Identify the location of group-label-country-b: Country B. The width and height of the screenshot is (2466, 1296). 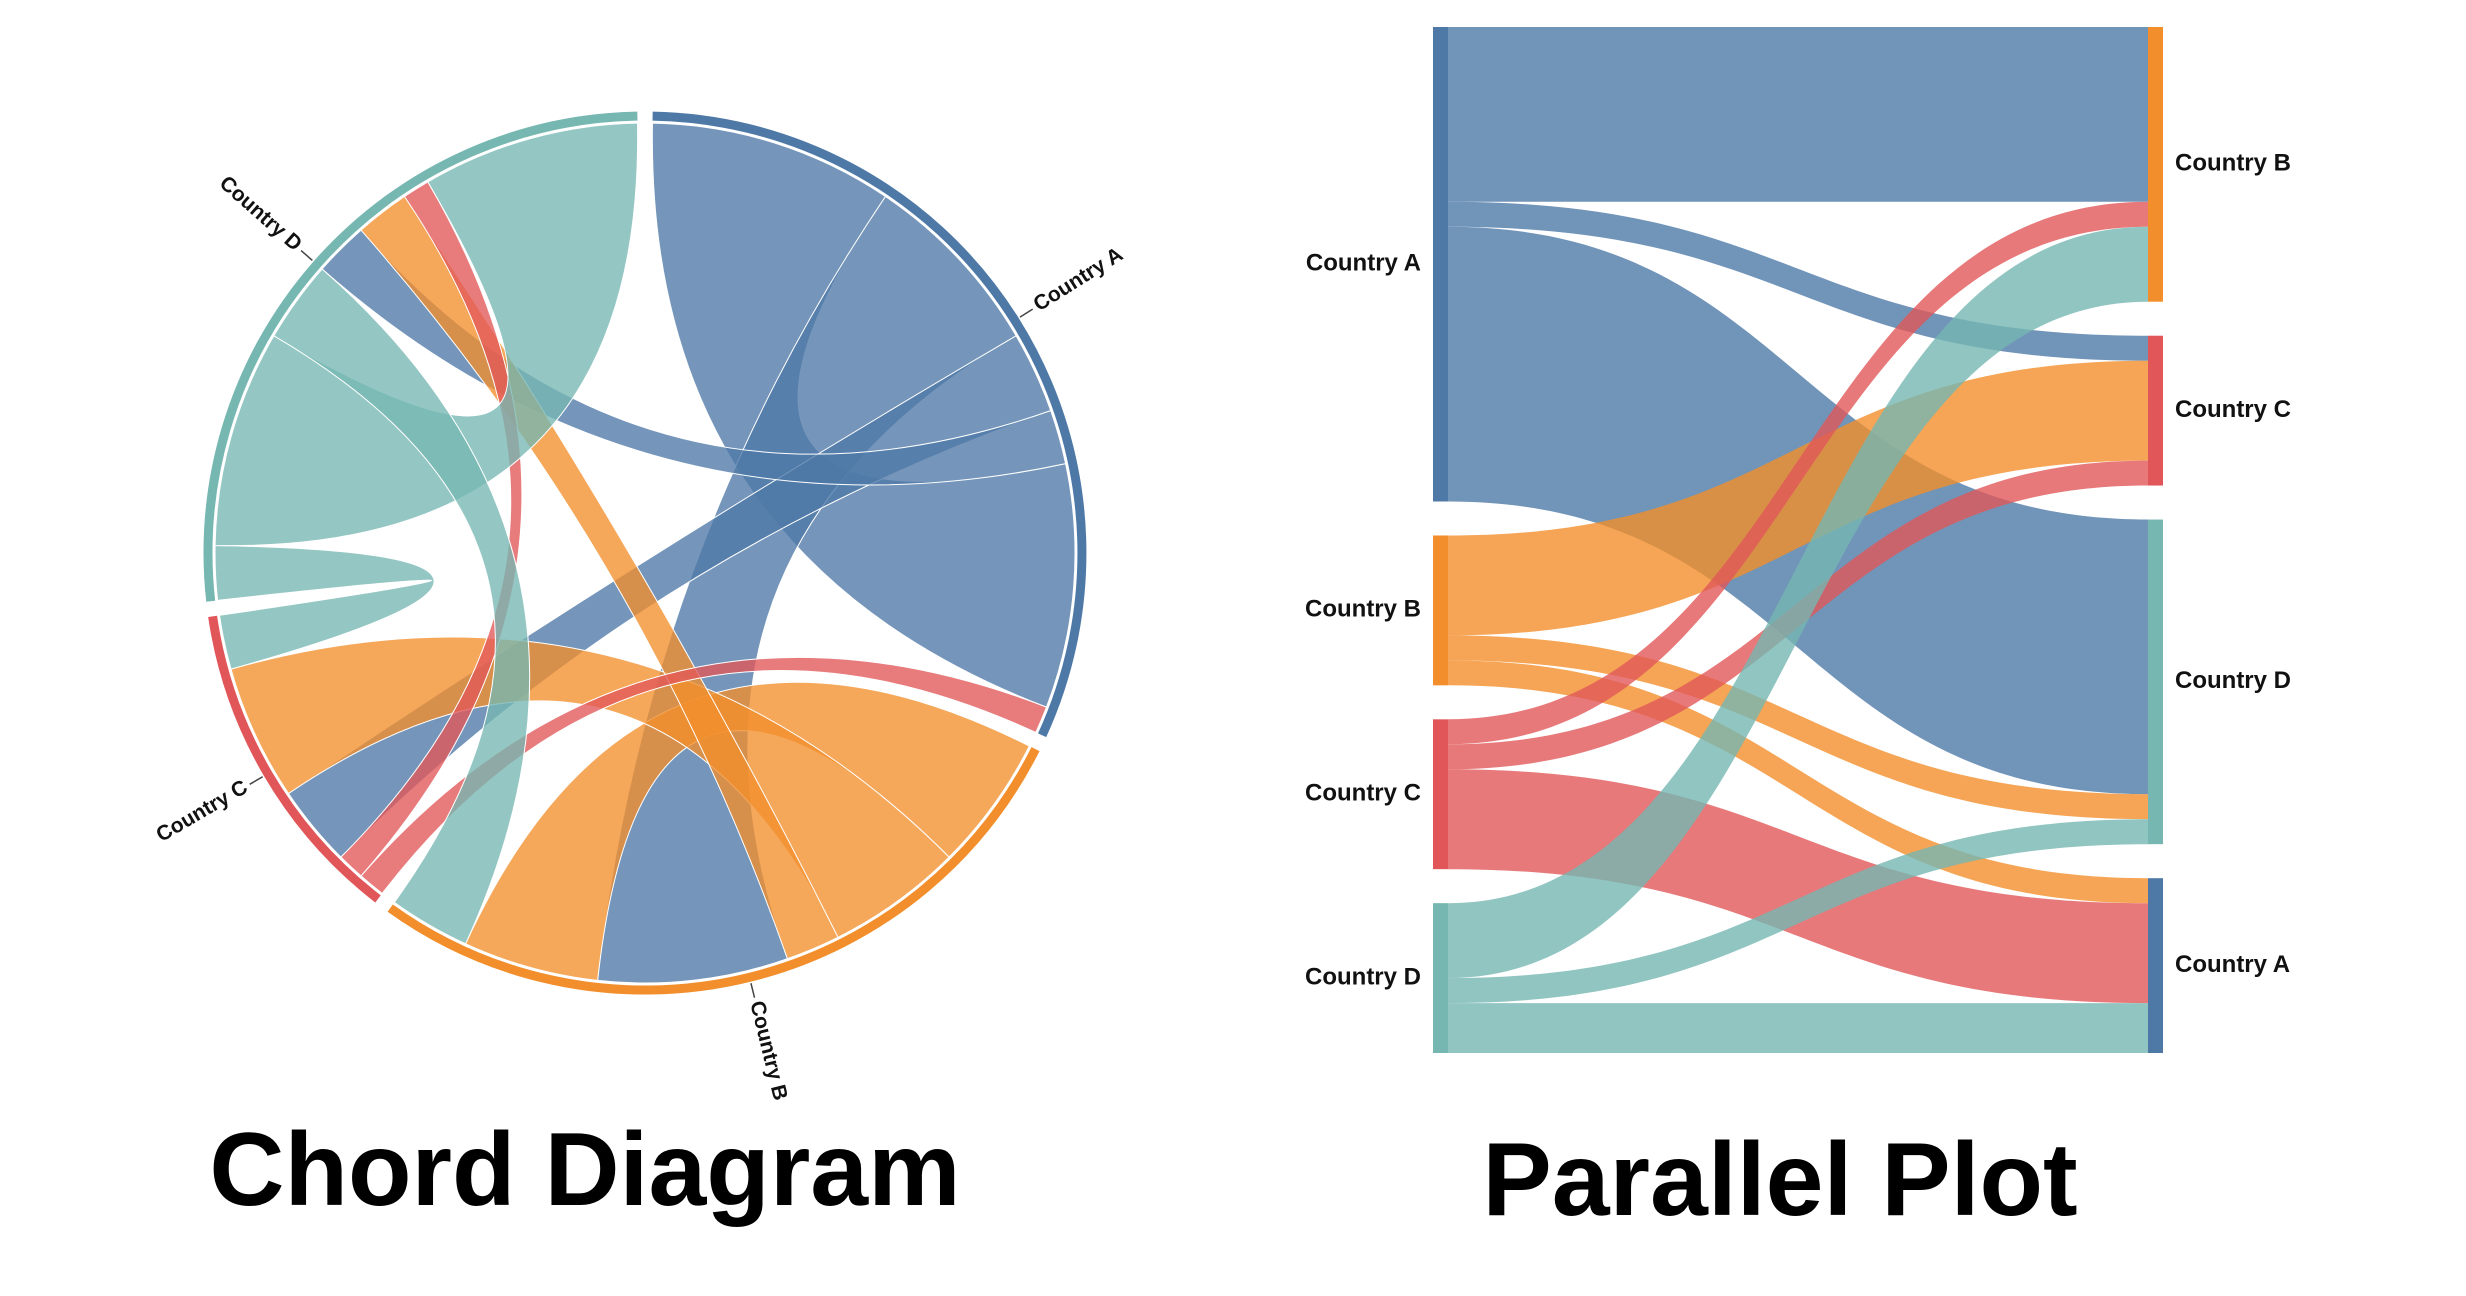
(768, 1051).